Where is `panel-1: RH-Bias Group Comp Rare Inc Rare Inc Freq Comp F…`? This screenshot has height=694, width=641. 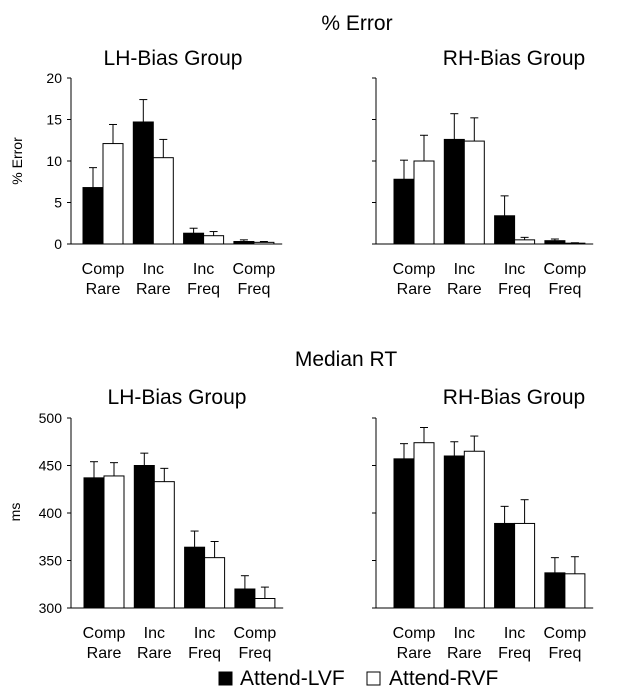
panel-1: RH-Bias Group Comp Rare Inc Rare Inc Freq Comp F… is located at coordinates (483, 172).